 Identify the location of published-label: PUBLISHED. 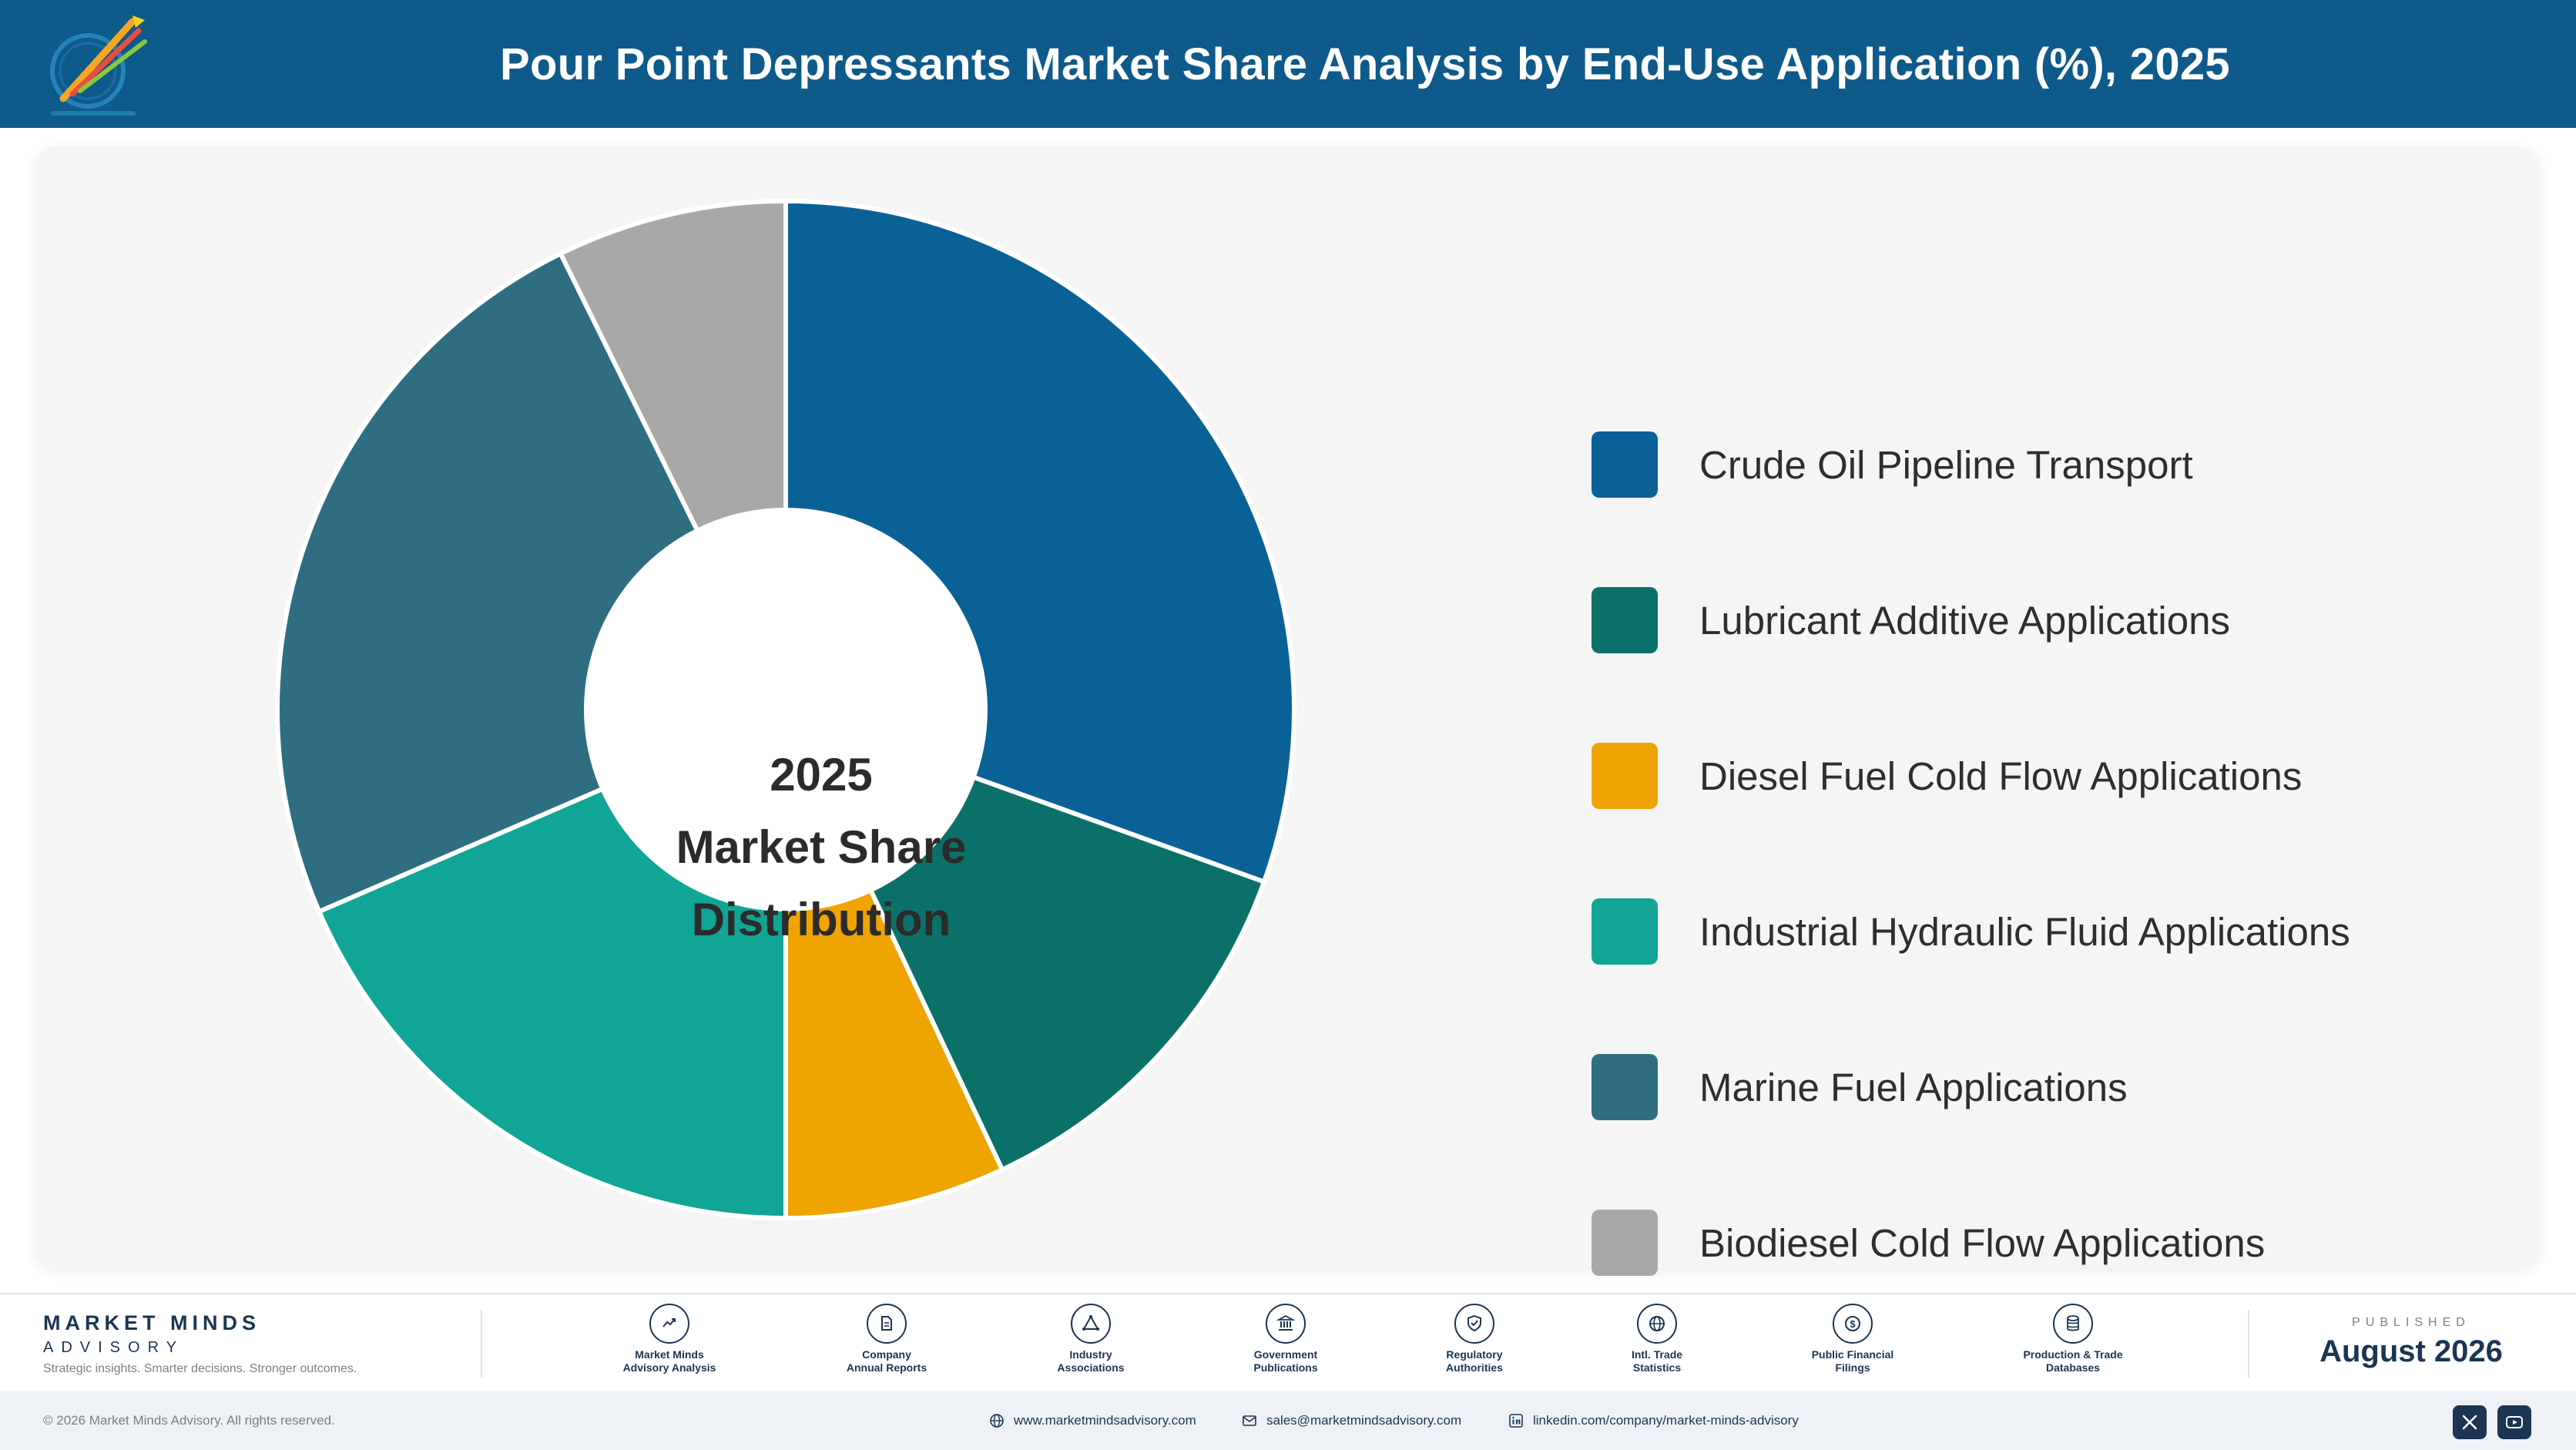
(2411, 1322).